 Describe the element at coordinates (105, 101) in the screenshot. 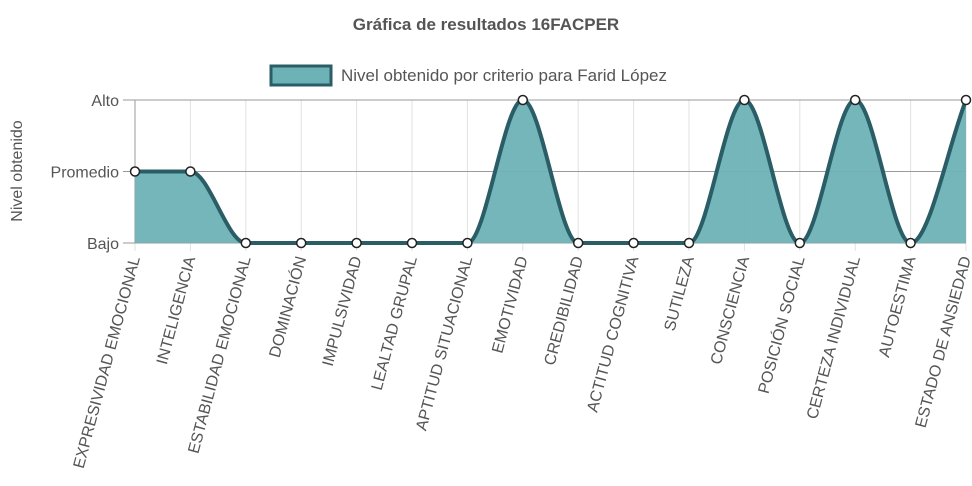

I see `y-tick-label: Alto` at that location.